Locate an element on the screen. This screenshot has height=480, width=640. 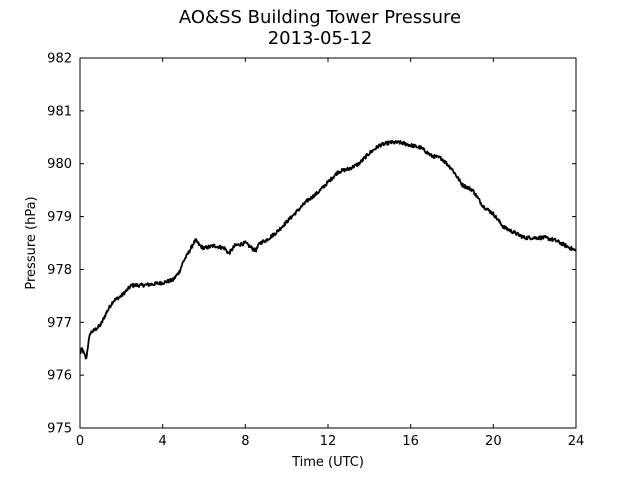
x-tick-label: 8 is located at coordinates (245, 441).